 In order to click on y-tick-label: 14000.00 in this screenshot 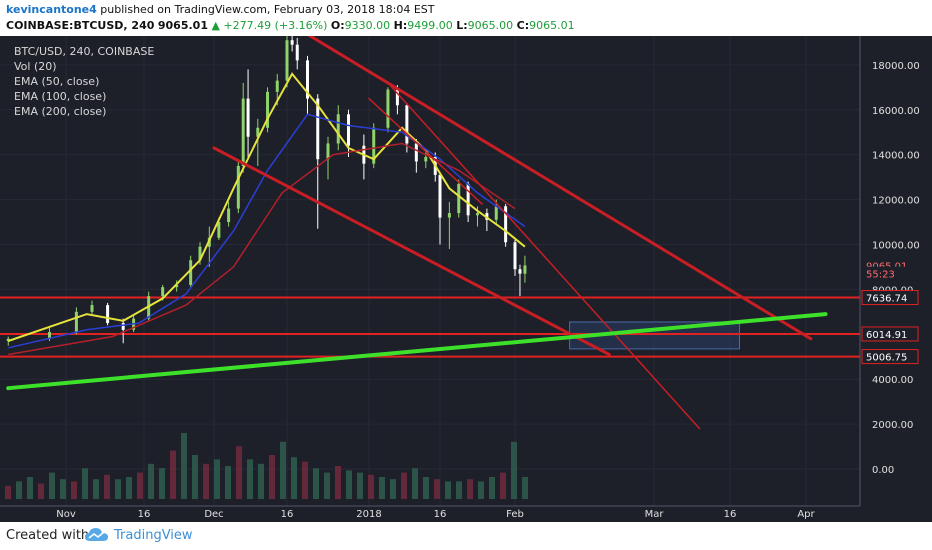, I will do `click(896, 156)`.